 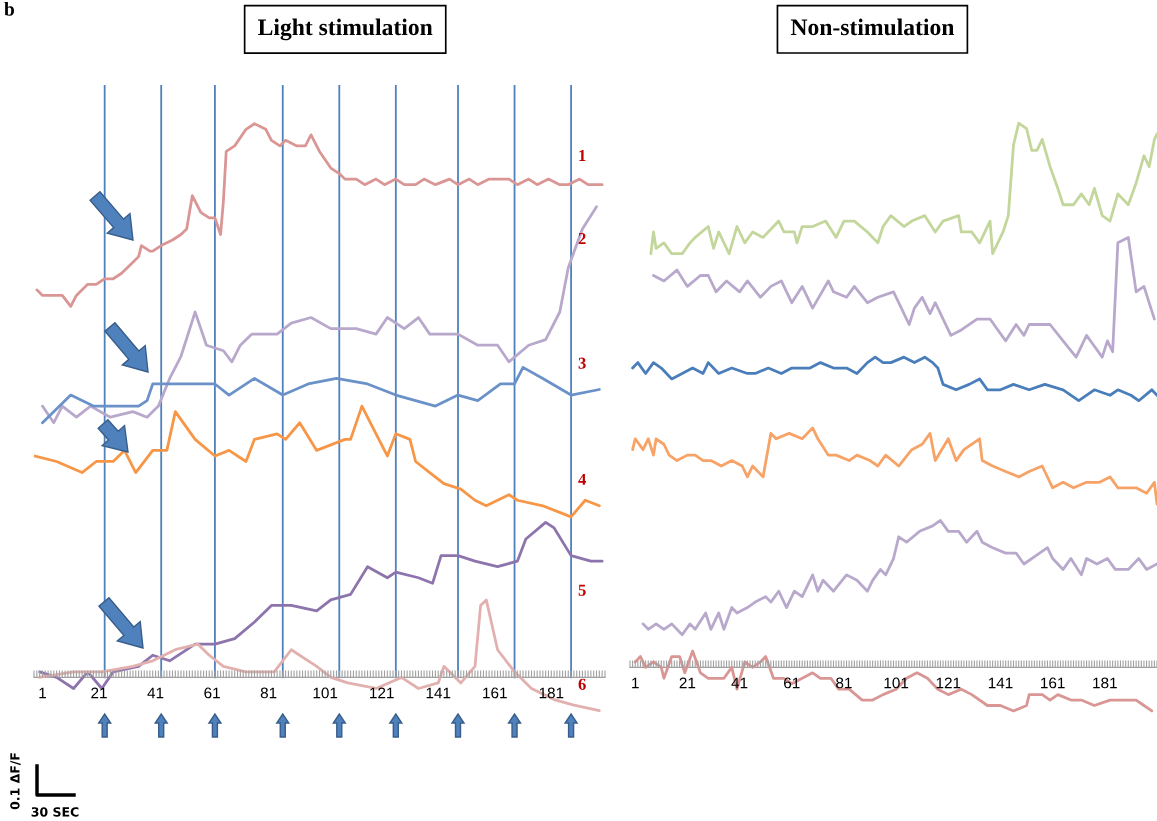 What do you see at coordinates (582, 590) in the screenshot?
I see `annotation: 5` at bounding box center [582, 590].